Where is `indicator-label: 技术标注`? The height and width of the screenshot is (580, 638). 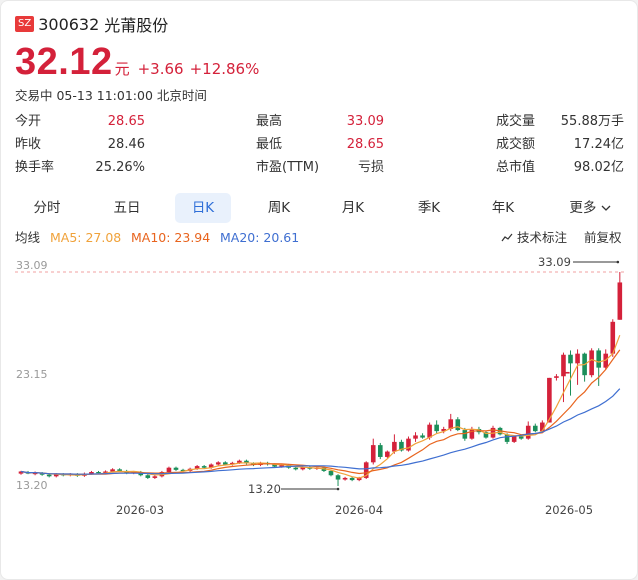 indicator-label: 技术标注 is located at coordinates (541, 237).